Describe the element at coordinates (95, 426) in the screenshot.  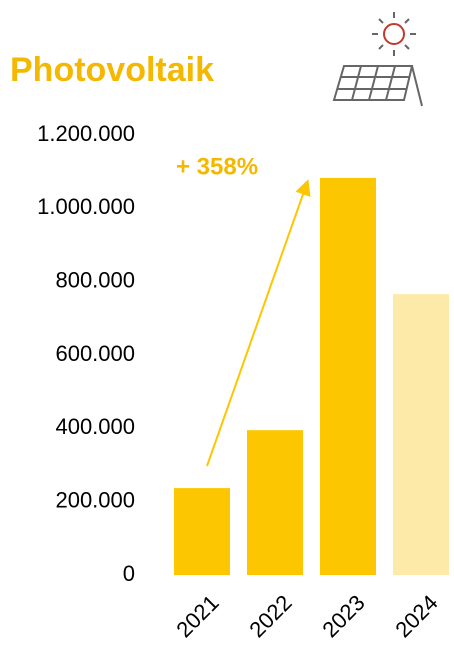
I see `y-tick-label: 400.000` at that location.